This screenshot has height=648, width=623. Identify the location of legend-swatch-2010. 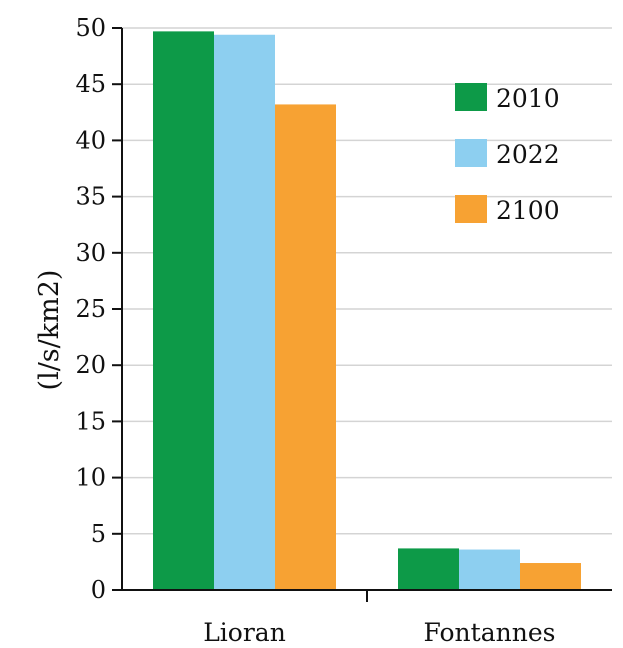
(471, 97).